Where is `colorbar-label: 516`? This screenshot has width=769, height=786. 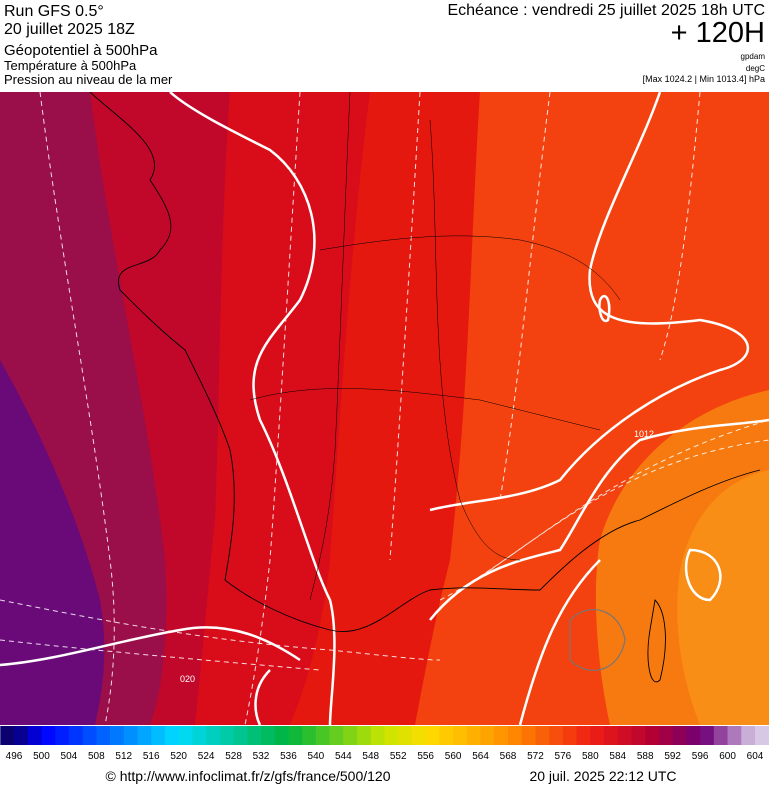 colorbar-label: 516 is located at coordinates (151, 756).